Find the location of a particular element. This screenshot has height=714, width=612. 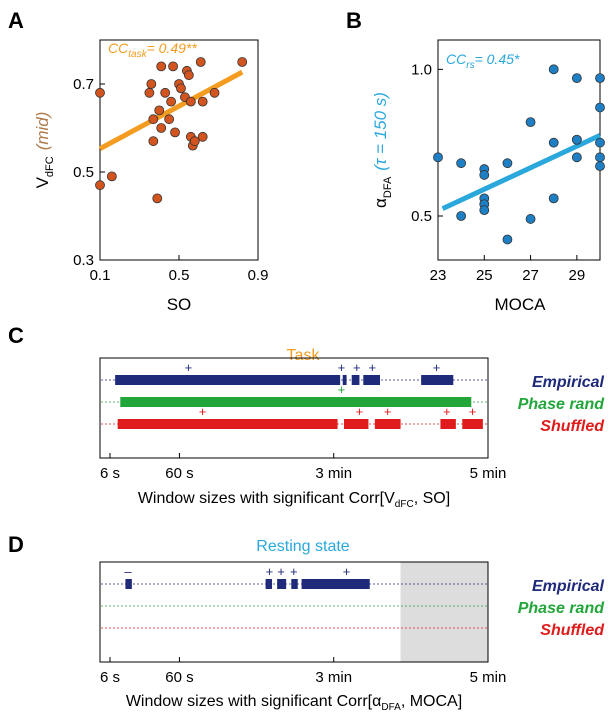

x-tick-label: 27 is located at coordinates (530, 275).